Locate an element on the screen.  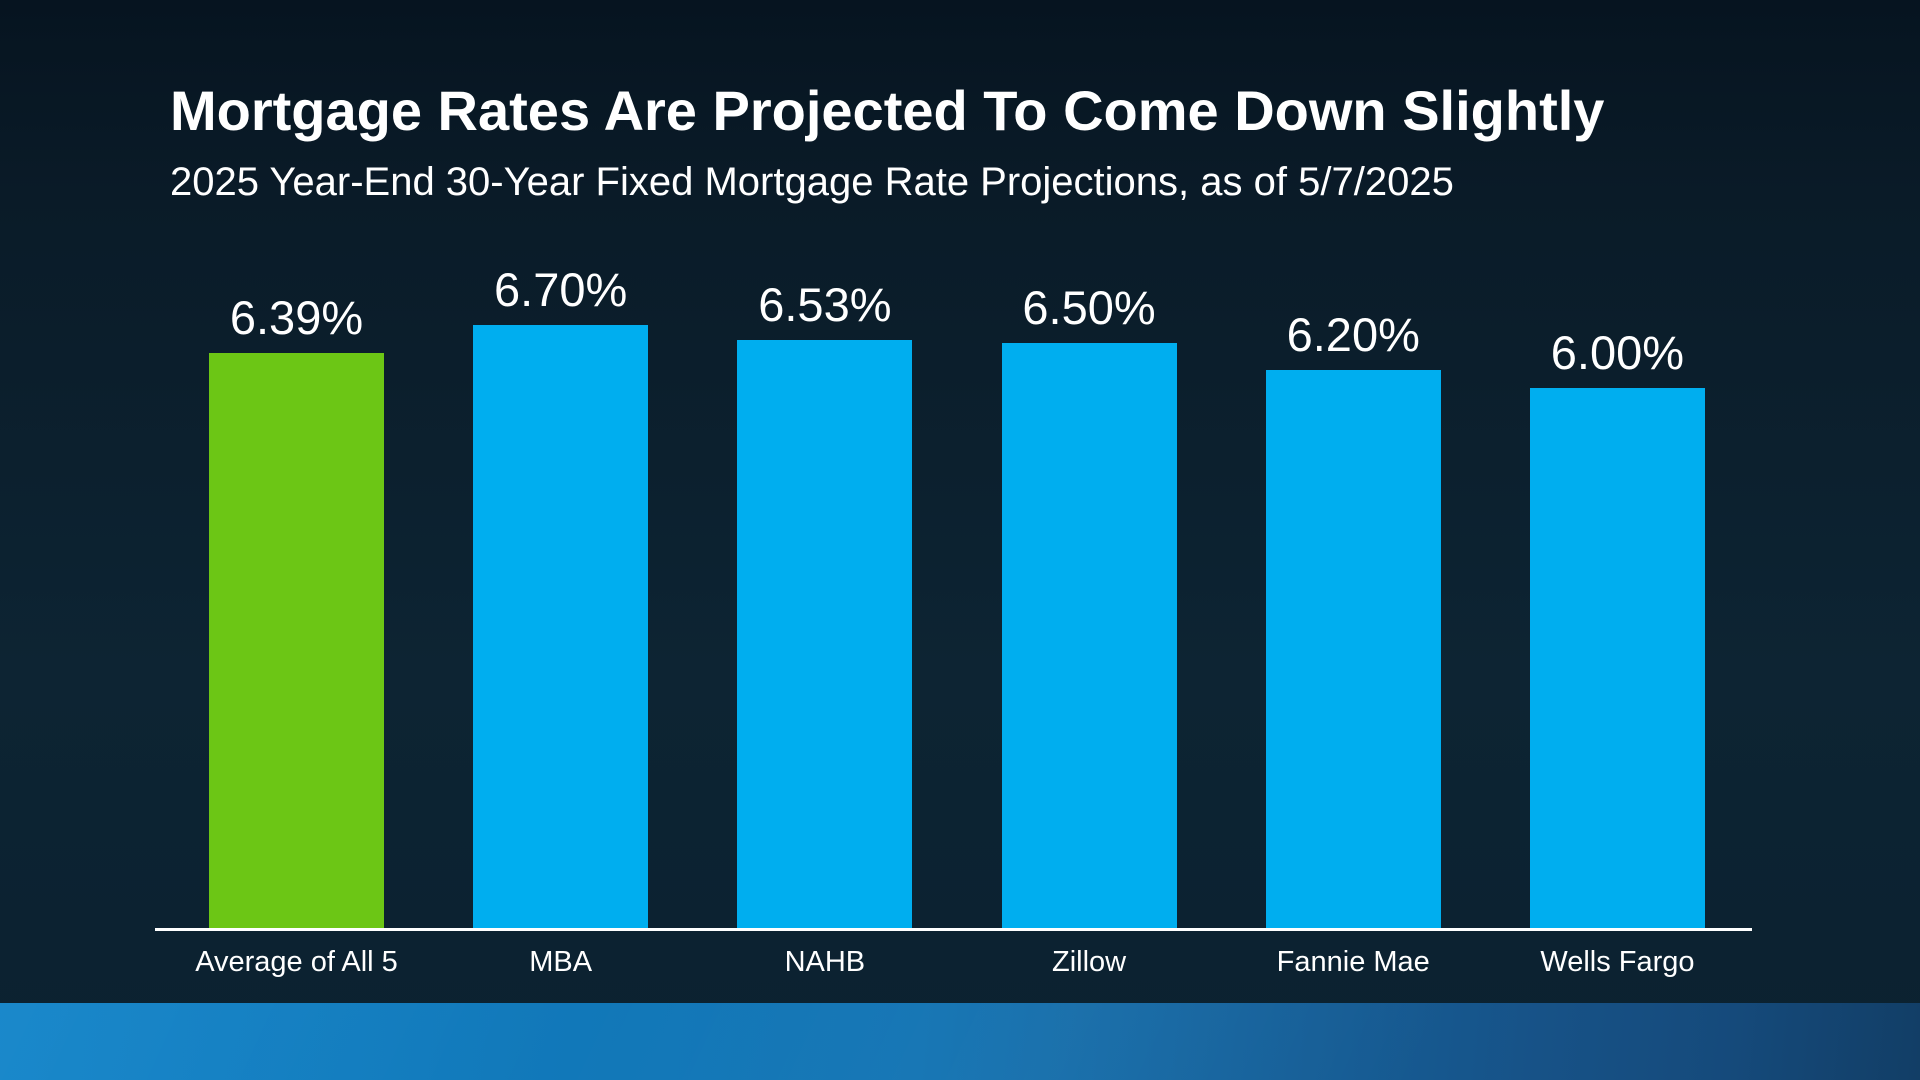
bar-group-average-of-all-5: 6.39% Average of All 5 is located at coordinates (296, 635).